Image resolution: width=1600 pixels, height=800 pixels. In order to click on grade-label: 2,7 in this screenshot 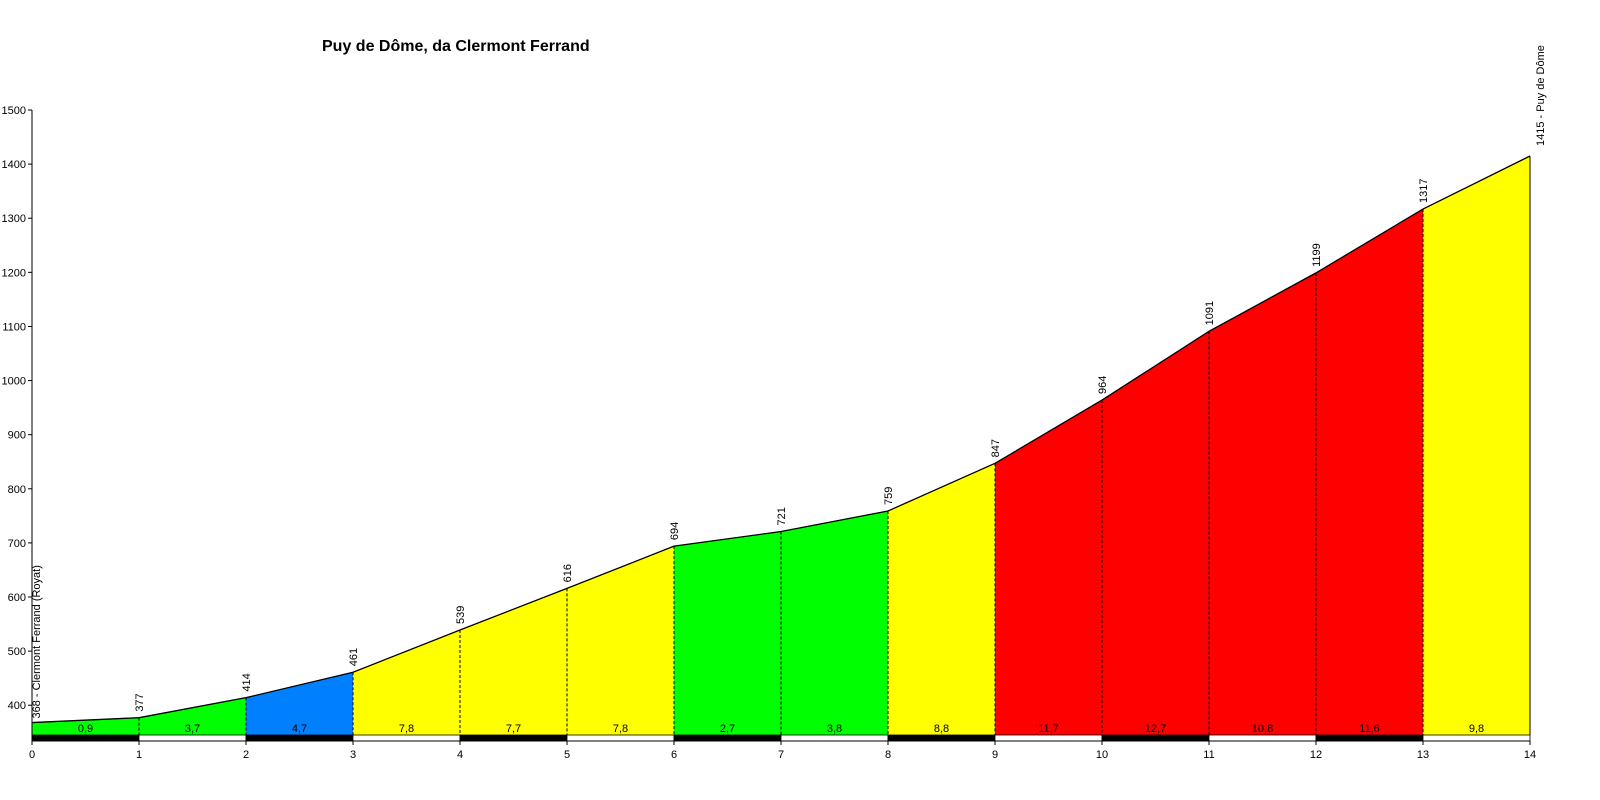, I will do `click(727, 729)`.